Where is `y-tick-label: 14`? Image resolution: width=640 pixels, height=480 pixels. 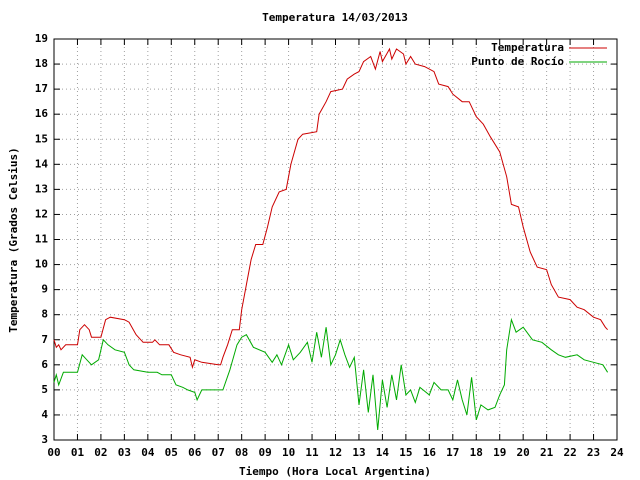 y-tick-label: 14 is located at coordinates (42, 163).